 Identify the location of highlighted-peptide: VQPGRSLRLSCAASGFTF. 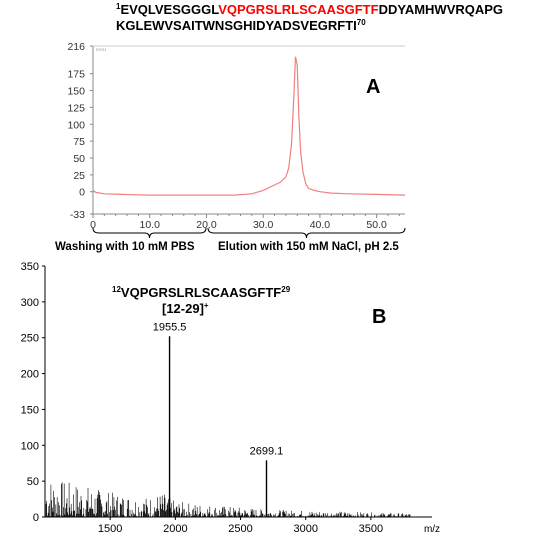
(298, 9).